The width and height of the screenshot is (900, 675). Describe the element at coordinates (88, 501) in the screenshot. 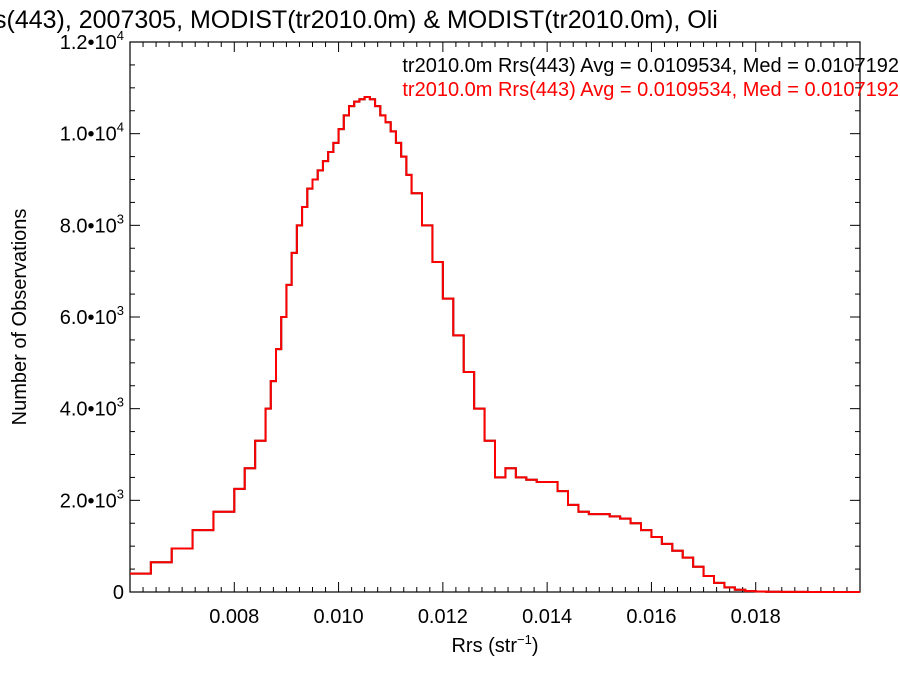

I see `y-tick-mantissa: 2.0•10` at that location.